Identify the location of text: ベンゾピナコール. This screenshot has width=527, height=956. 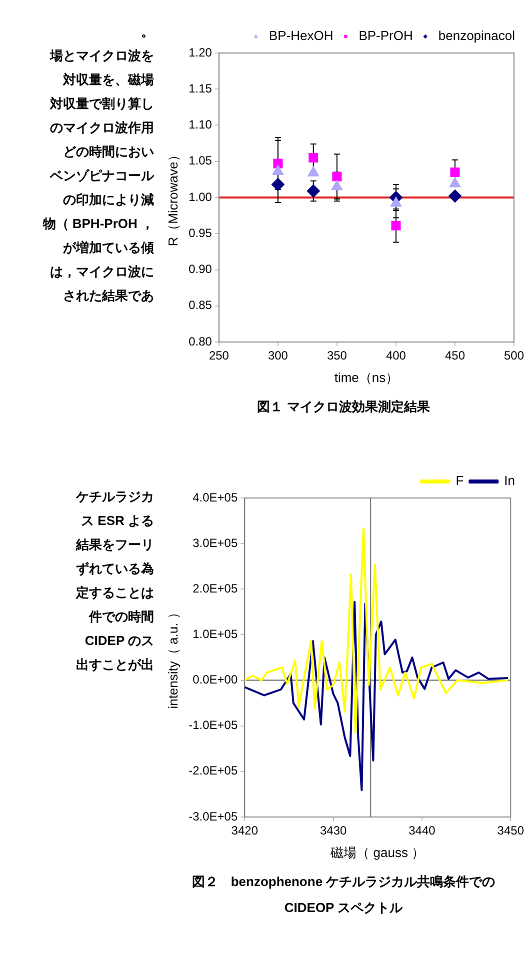
(101, 176).